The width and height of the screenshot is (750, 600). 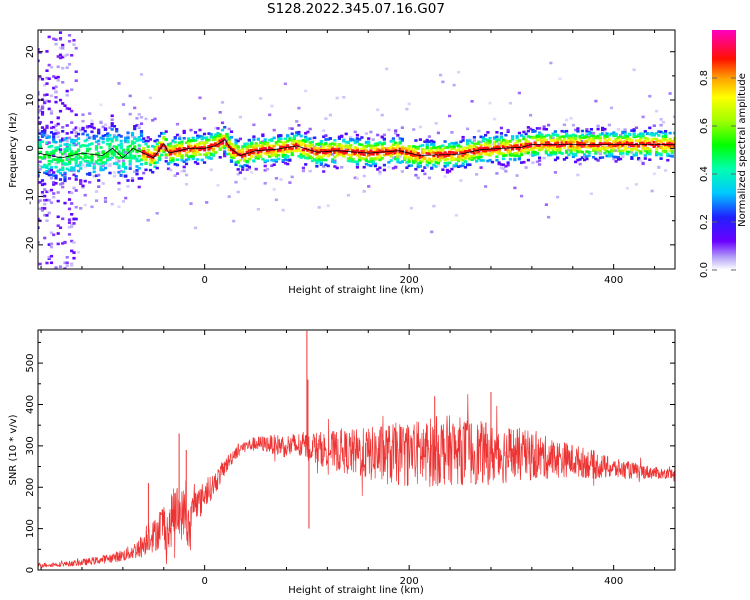 What do you see at coordinates (30, 445) in the screenshot?
I see `y-tick-label: 300` at bounding box center [30, 445].